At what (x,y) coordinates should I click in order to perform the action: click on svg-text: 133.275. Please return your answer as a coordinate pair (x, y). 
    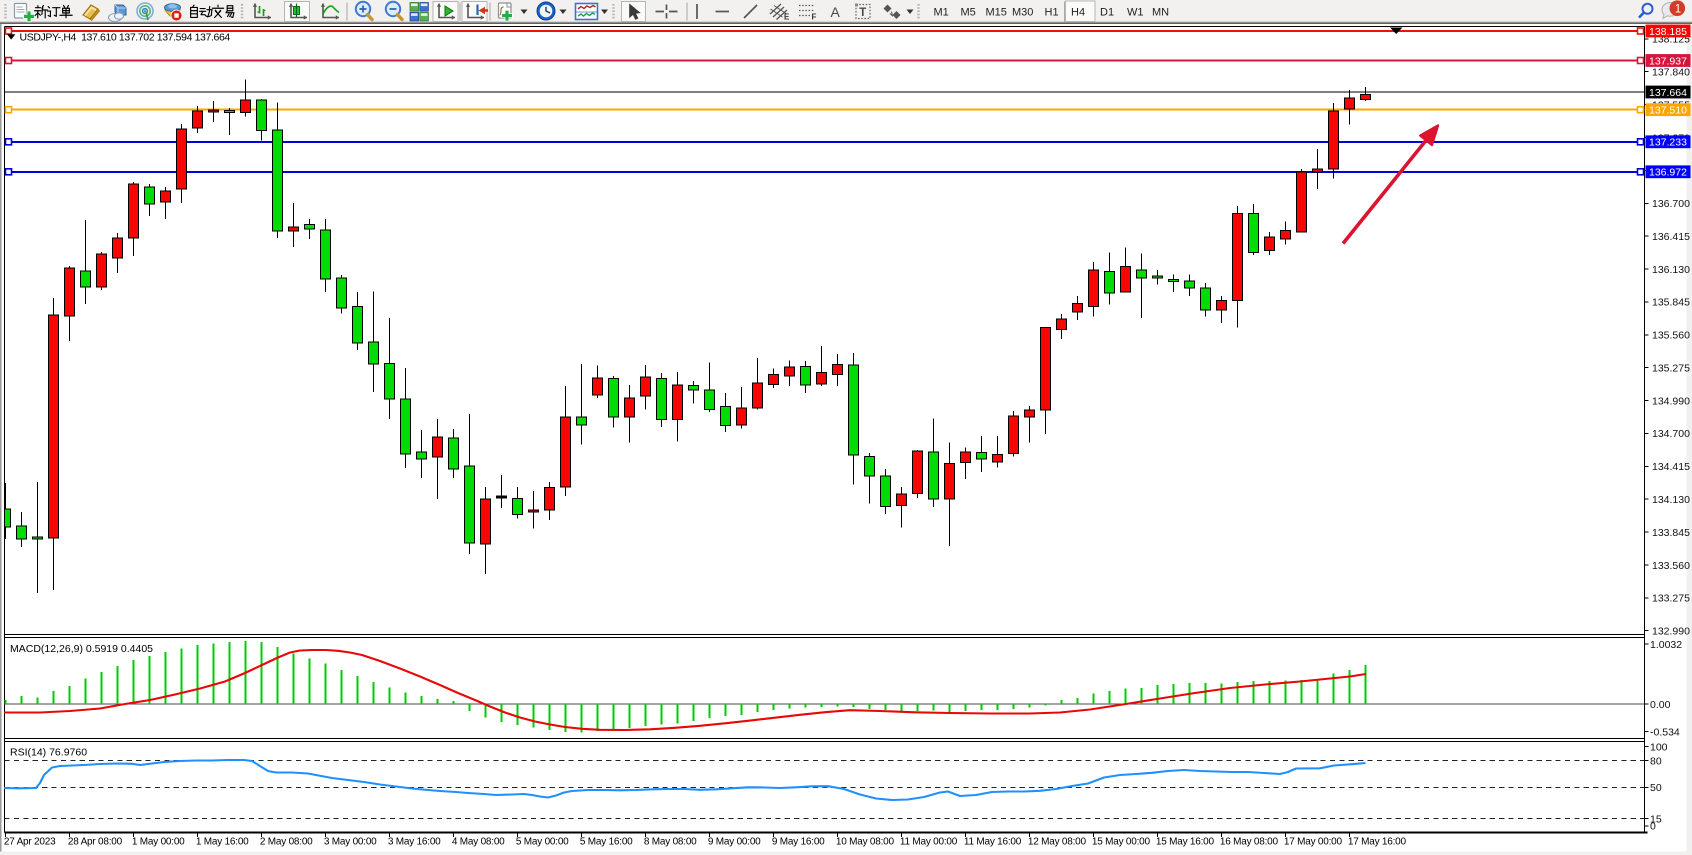
    Looking at the image, I should click on (1671, 599).